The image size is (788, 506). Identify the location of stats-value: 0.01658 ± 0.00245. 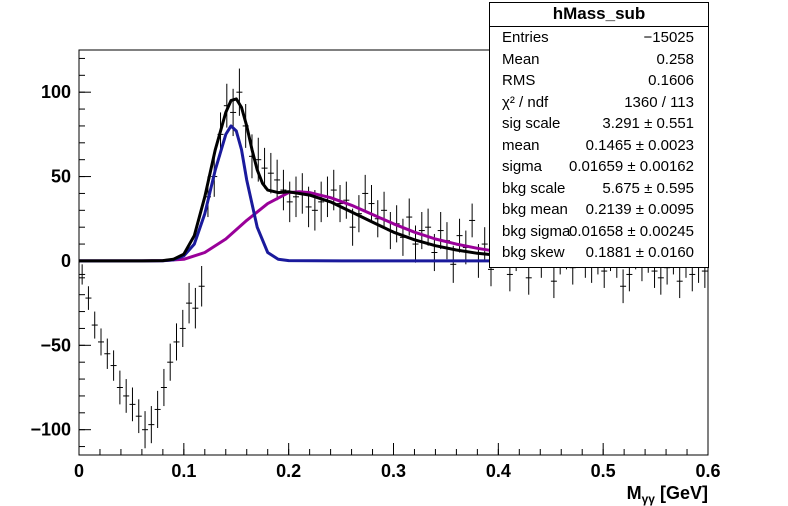
(631, 231).